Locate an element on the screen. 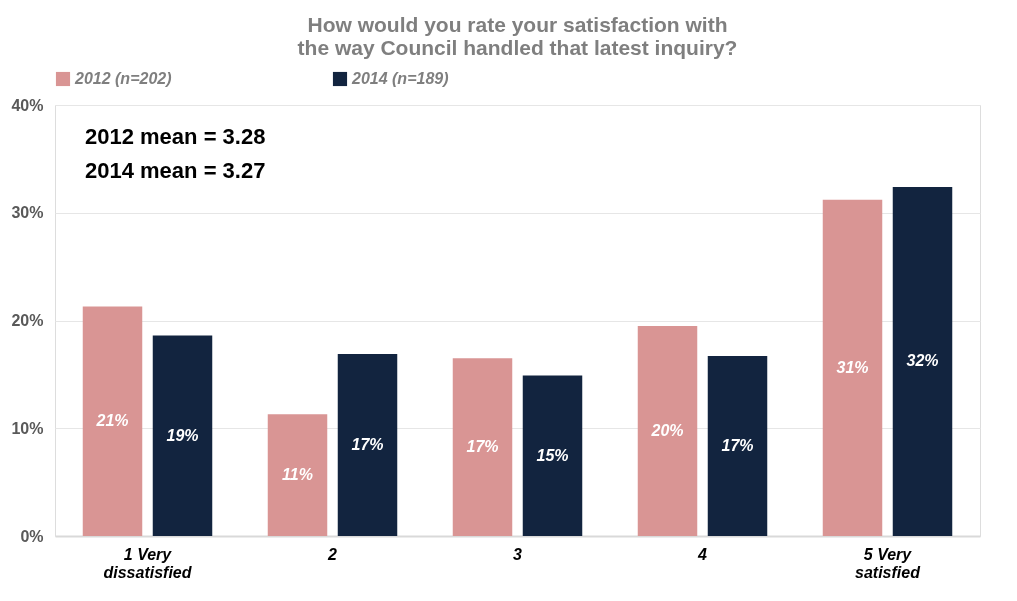 The image size is (1017, 601). y-tick-label: 40% is located at coordinates (27, 105).